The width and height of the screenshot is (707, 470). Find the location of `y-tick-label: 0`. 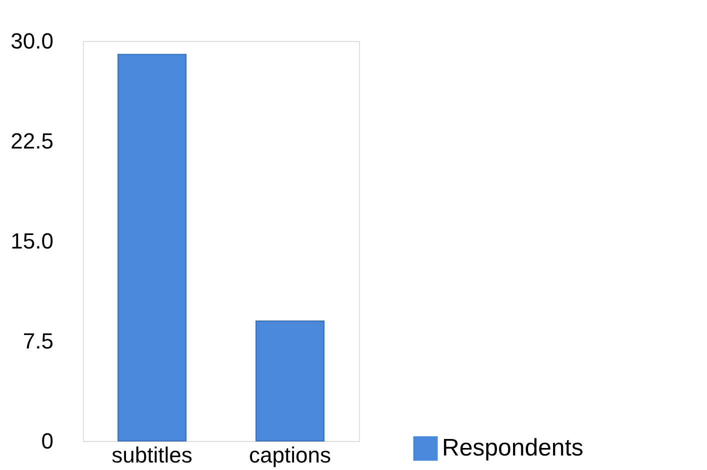

y-tick-label: 0 is located at coordinates (47, 441).